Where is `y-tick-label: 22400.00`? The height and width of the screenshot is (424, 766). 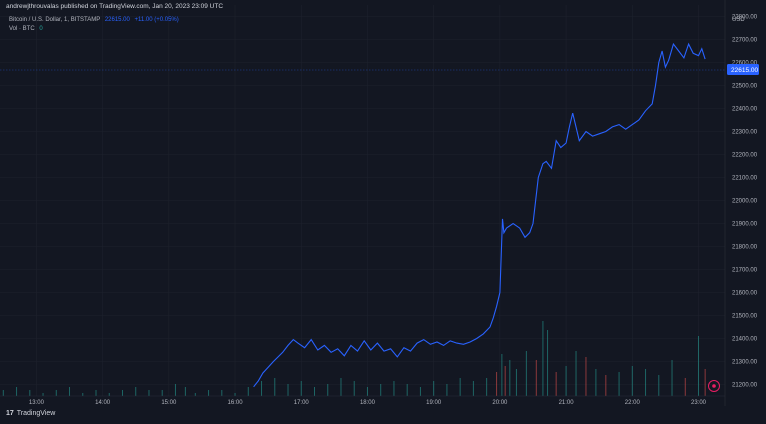 y-tick-label: 22400.00 is located at coordinates (745, 110).